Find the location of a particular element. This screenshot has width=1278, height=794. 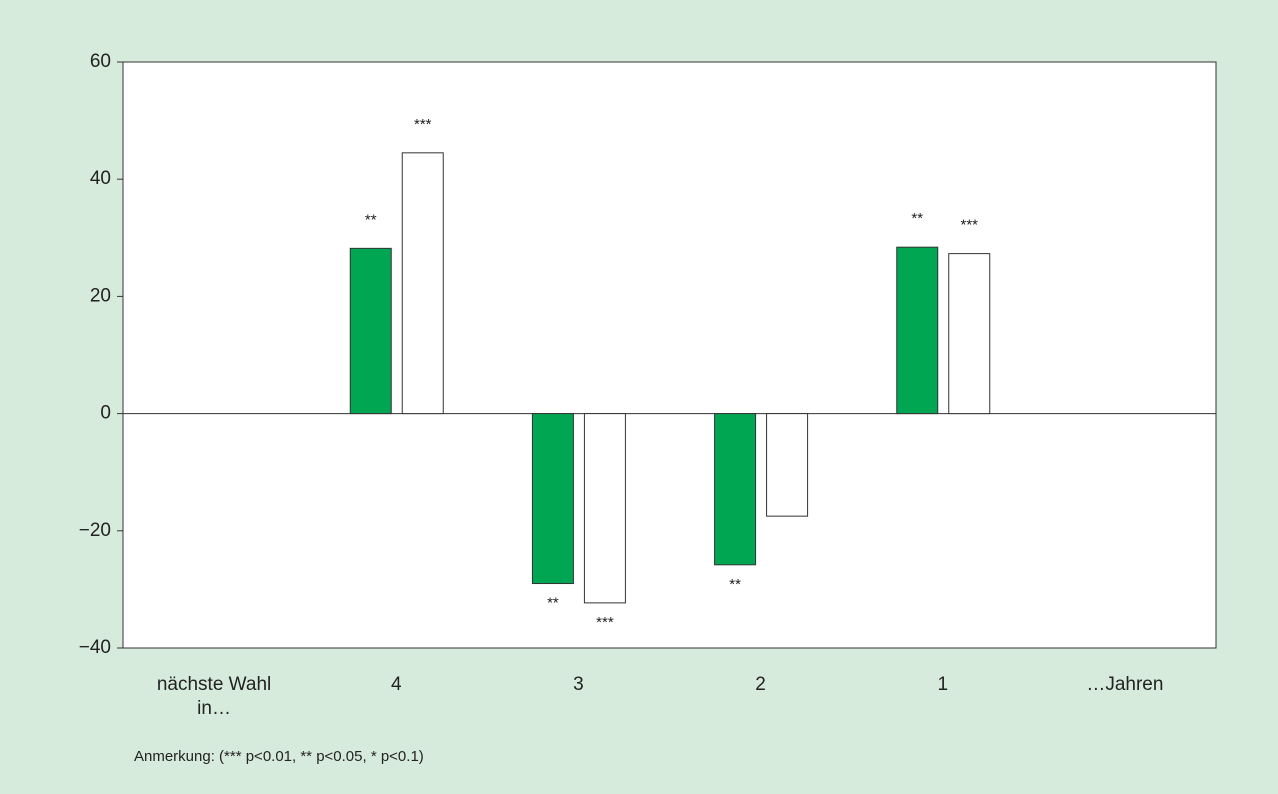

x-tick-label: 4 is located at coordinates (396, 684).